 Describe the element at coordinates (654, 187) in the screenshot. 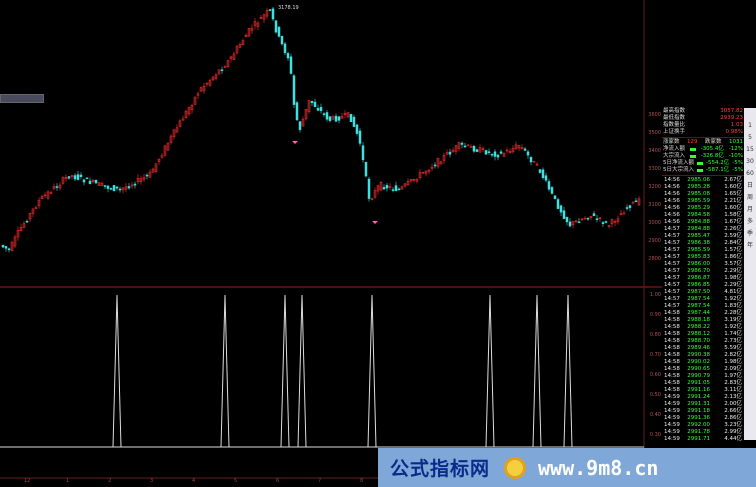

I see `price-axis-label: 3200` at that location.